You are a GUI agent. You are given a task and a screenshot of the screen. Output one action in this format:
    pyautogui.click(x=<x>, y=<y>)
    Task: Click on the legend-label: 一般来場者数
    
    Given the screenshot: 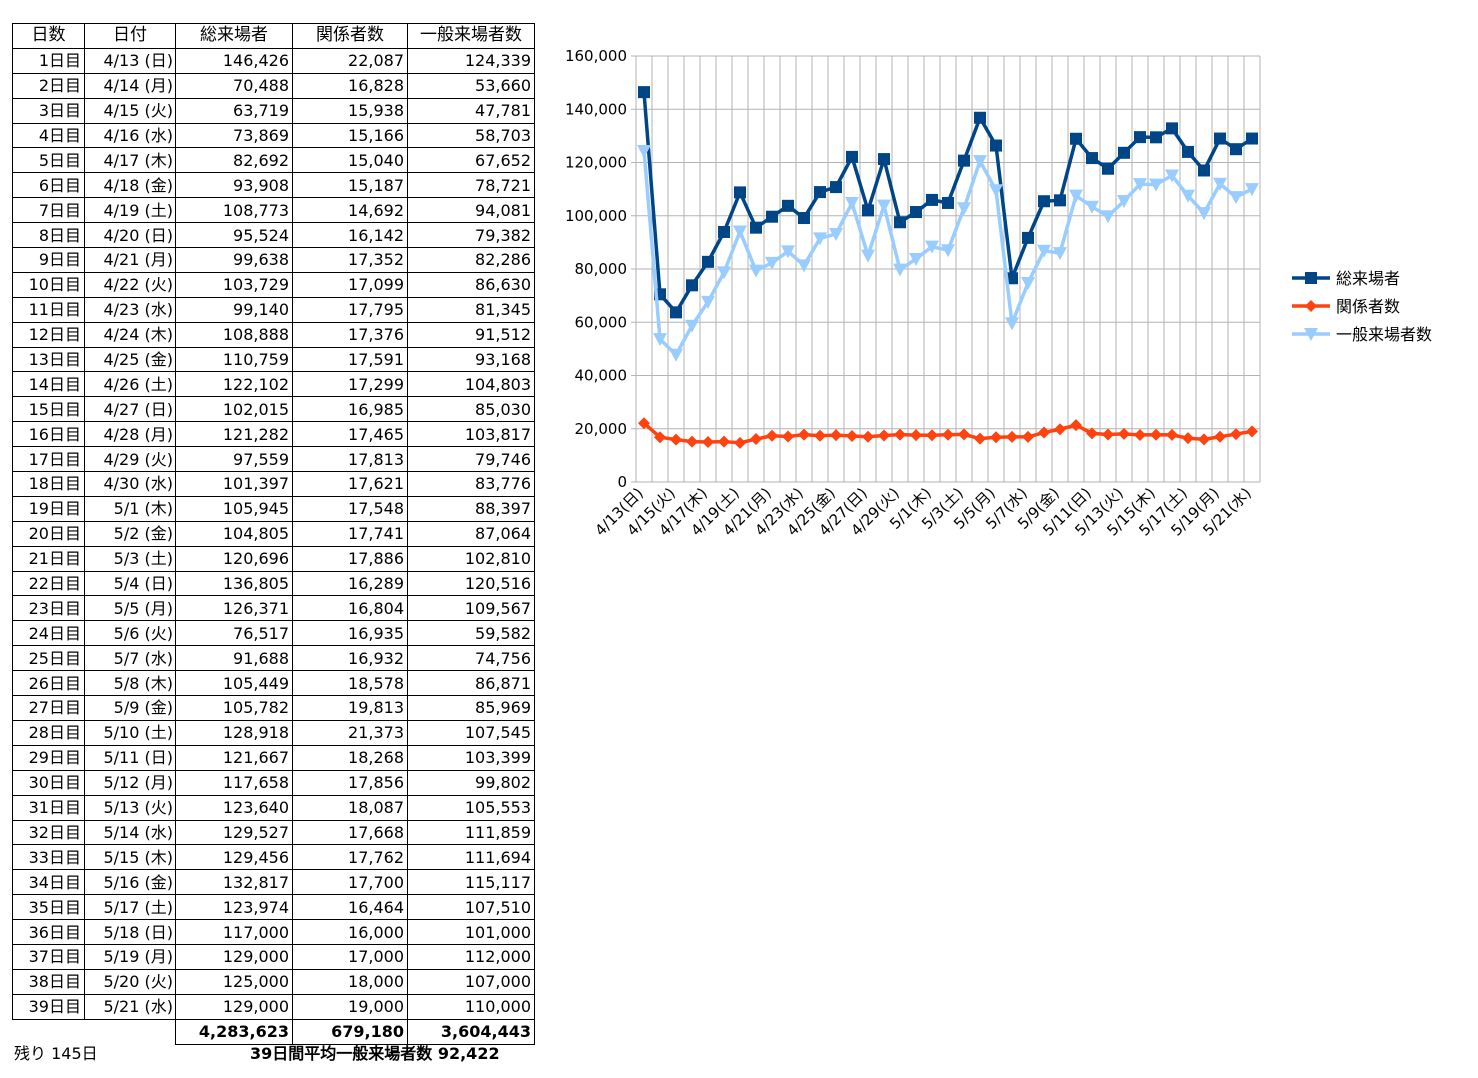 What is the action you would take?
    pyautogui.click(x=1384, y=334)
    